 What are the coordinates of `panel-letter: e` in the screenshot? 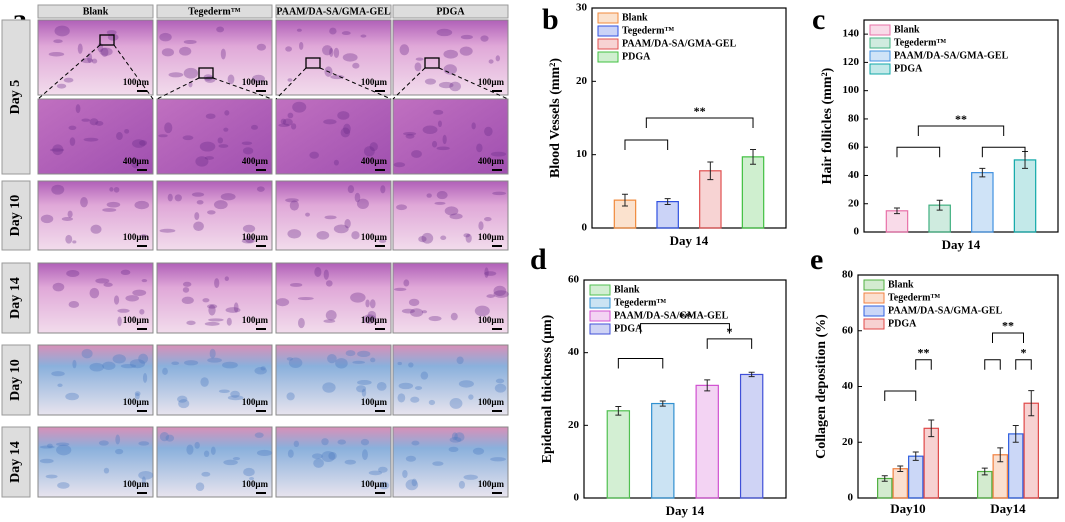 It's located at (816, 259).